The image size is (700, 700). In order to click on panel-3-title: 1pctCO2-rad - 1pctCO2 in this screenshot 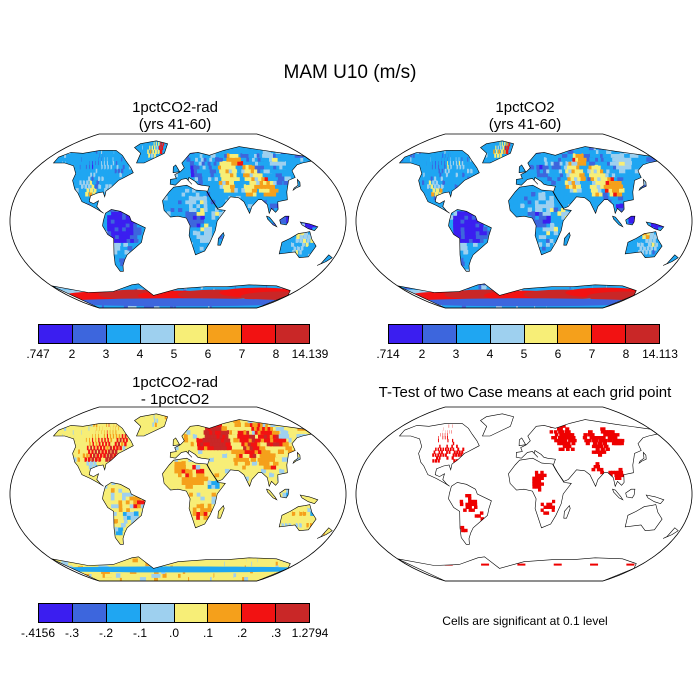, I will do `click(175, 391)`.